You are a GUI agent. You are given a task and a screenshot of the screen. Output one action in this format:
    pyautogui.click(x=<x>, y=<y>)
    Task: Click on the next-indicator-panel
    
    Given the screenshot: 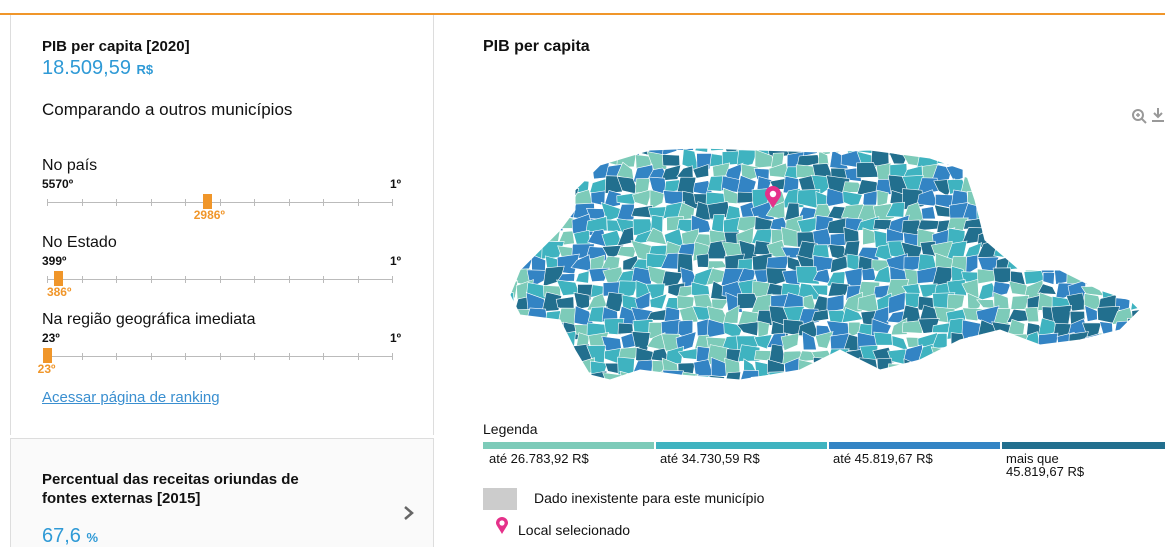 What is the action you would take?
    pyautogui.click(x=222, y=492)
    